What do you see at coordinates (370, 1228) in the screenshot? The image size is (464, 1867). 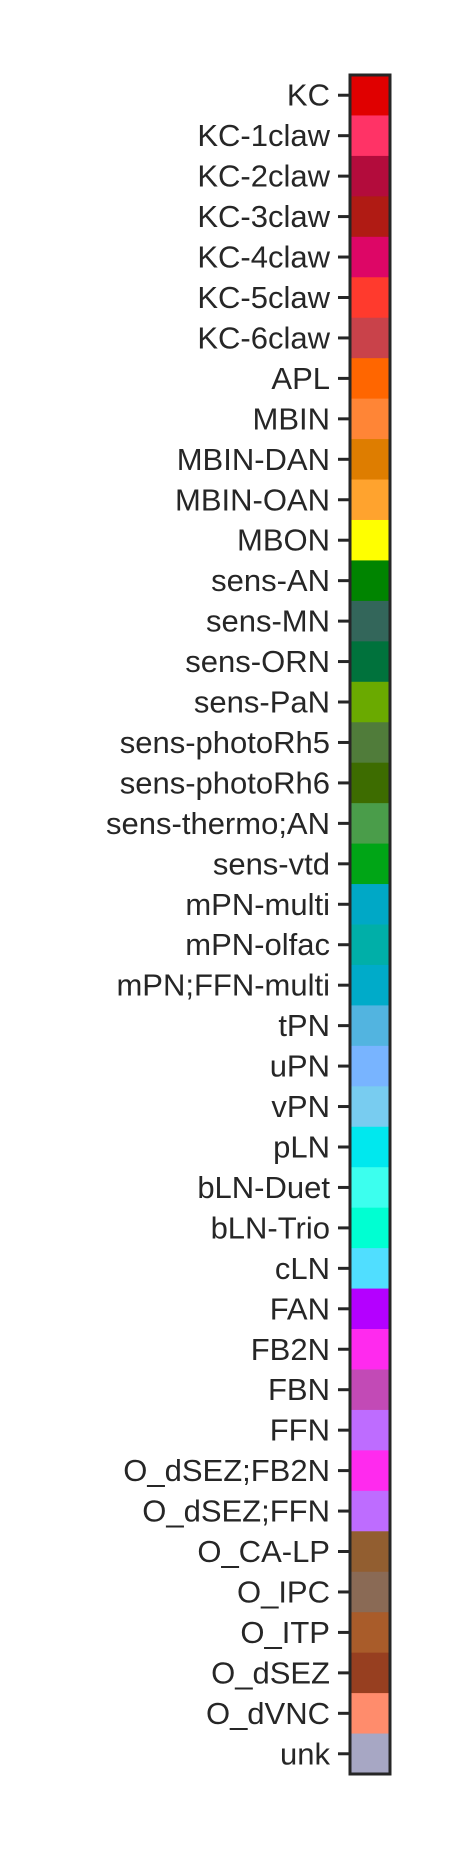 I see `swatch-bln-trio` at bounding box center [370, 1228].